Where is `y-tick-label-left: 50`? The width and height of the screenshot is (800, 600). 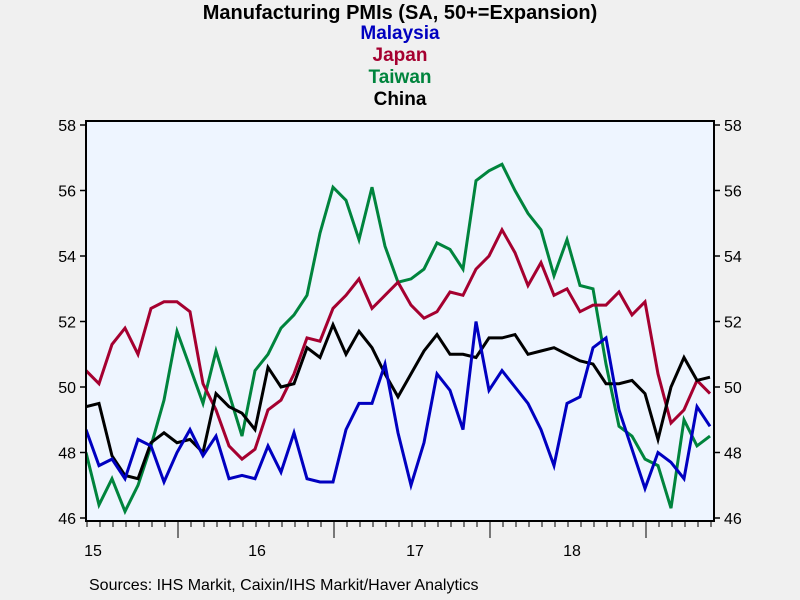 y-tick-label-left: 50 is located at coordinates (67, 388).